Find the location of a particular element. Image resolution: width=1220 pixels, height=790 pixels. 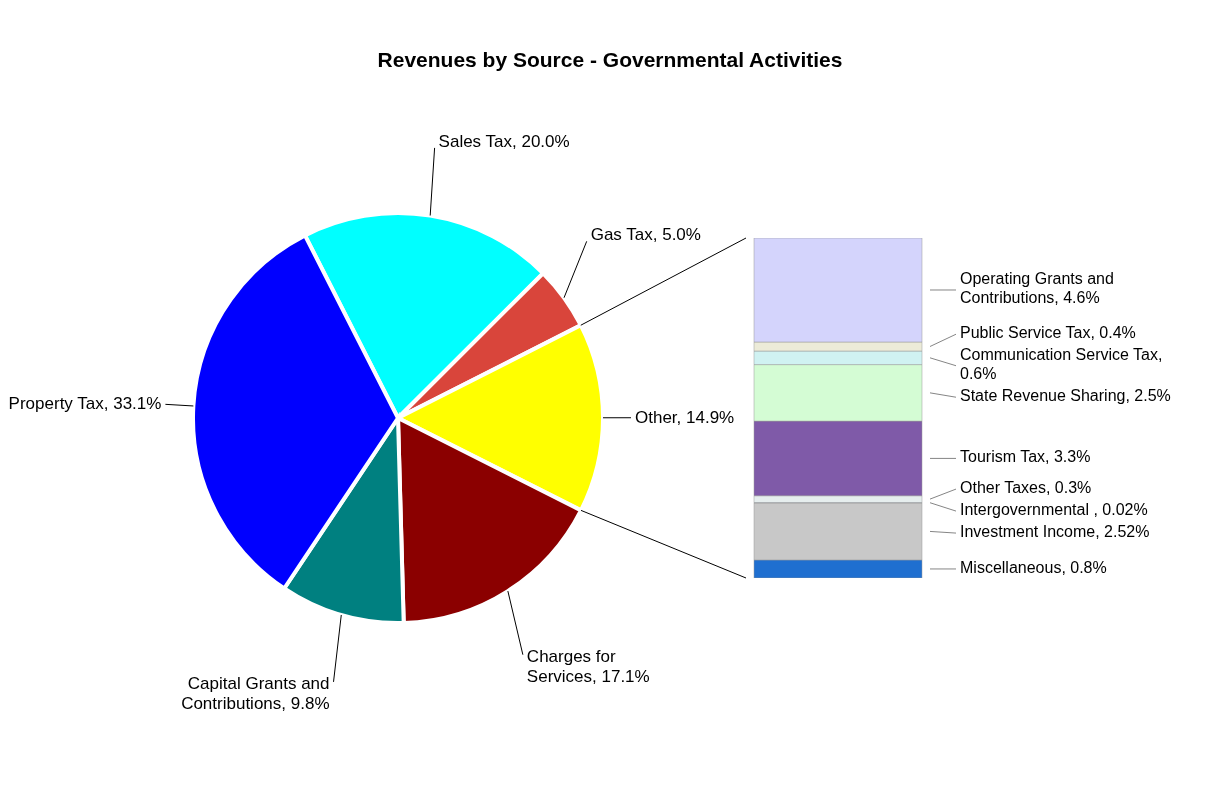

text: Other Taxes, 0.3% is located at coordinates (1026, 488).